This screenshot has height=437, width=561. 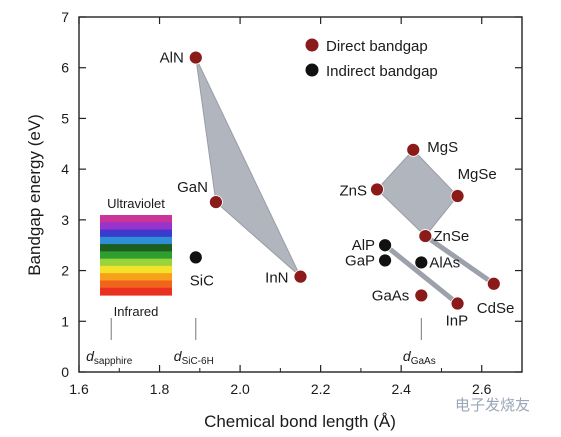 I want to click on point-label-inp: InP, so click(x=457, y=321).